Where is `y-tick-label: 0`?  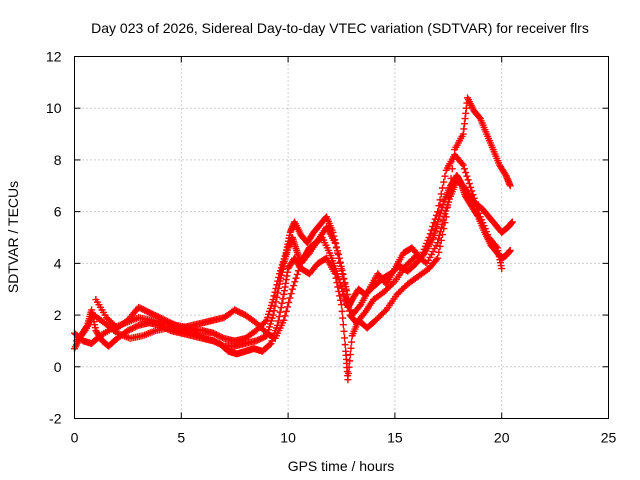 y-tick-label: 0 is located at coordinates (58, 367).